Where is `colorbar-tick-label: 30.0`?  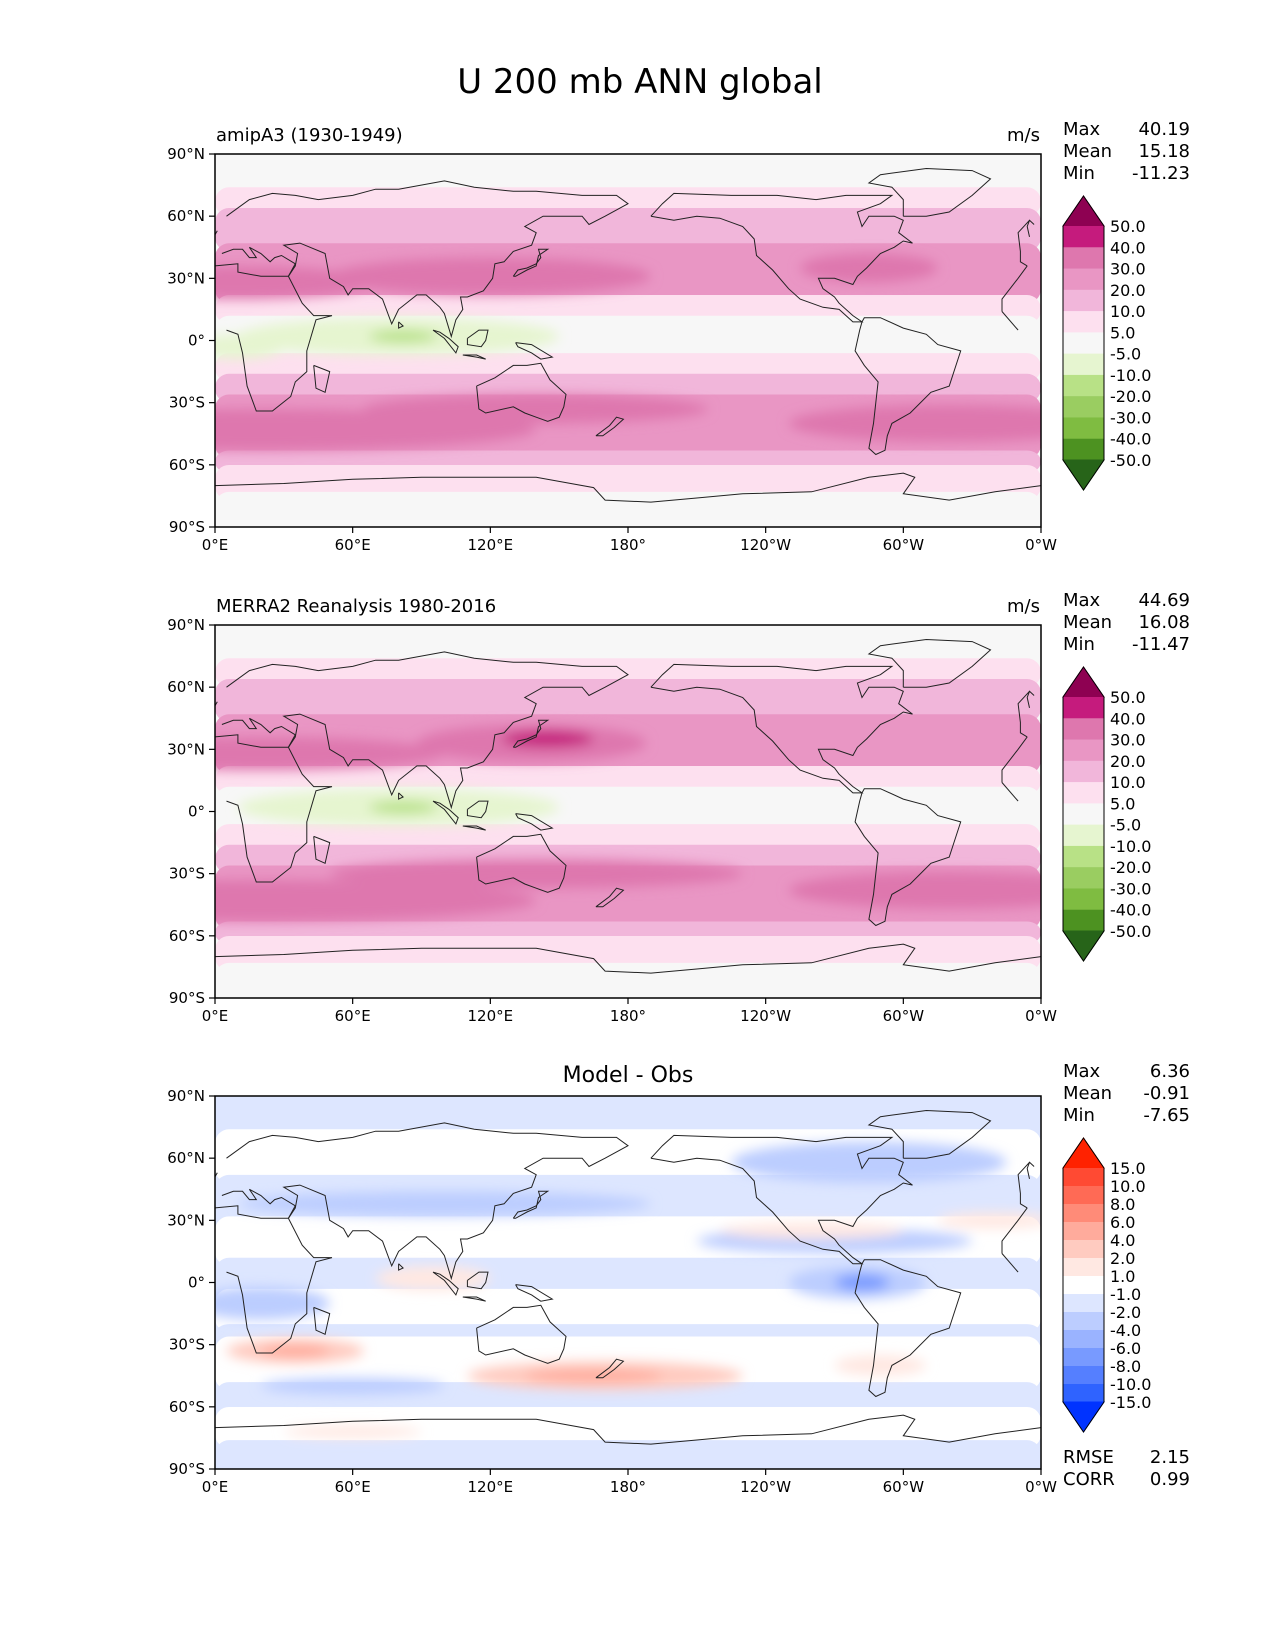
colorbar-tick-label: 30.0 is located at coordinates (1128, 740).